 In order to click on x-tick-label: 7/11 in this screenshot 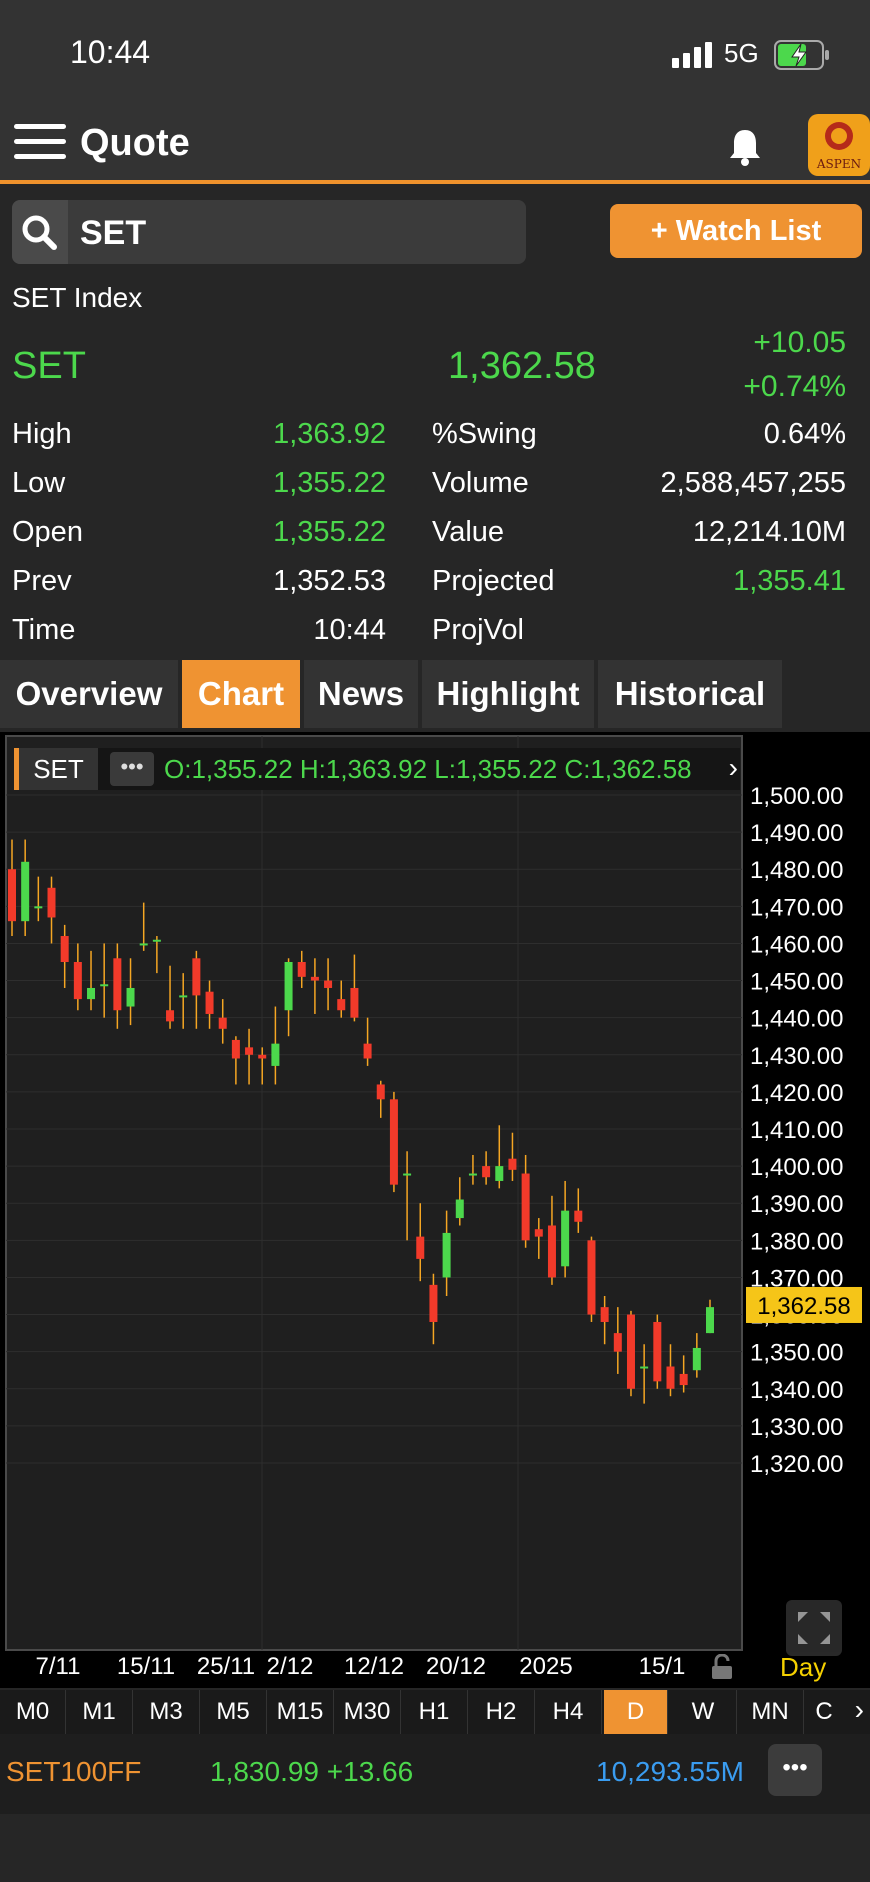, I will do `click(58, 1666)`.